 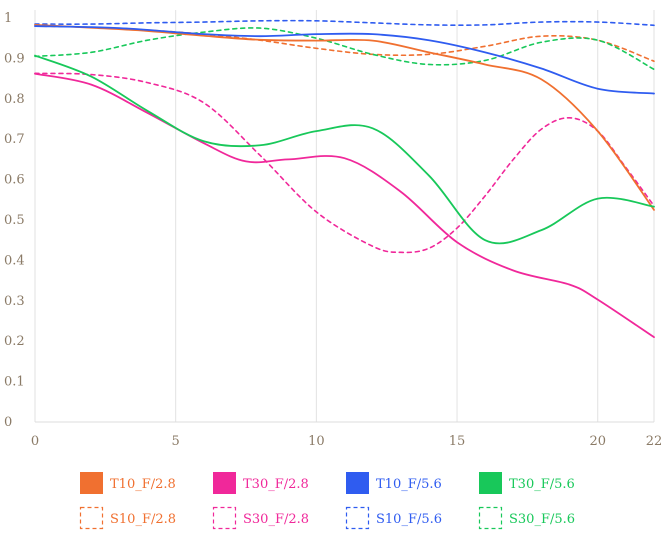 I want to click on x-tick-label: 15, so click(x=457, y=441).